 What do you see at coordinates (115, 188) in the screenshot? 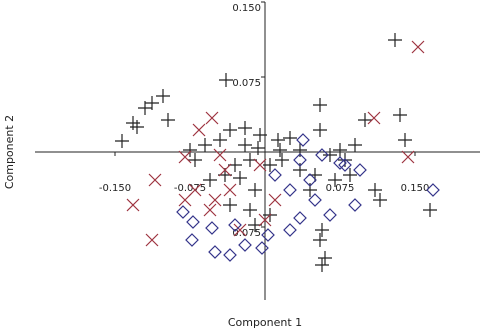
I see `x-tick-label: -0.150` at bounding box center [115, 188].